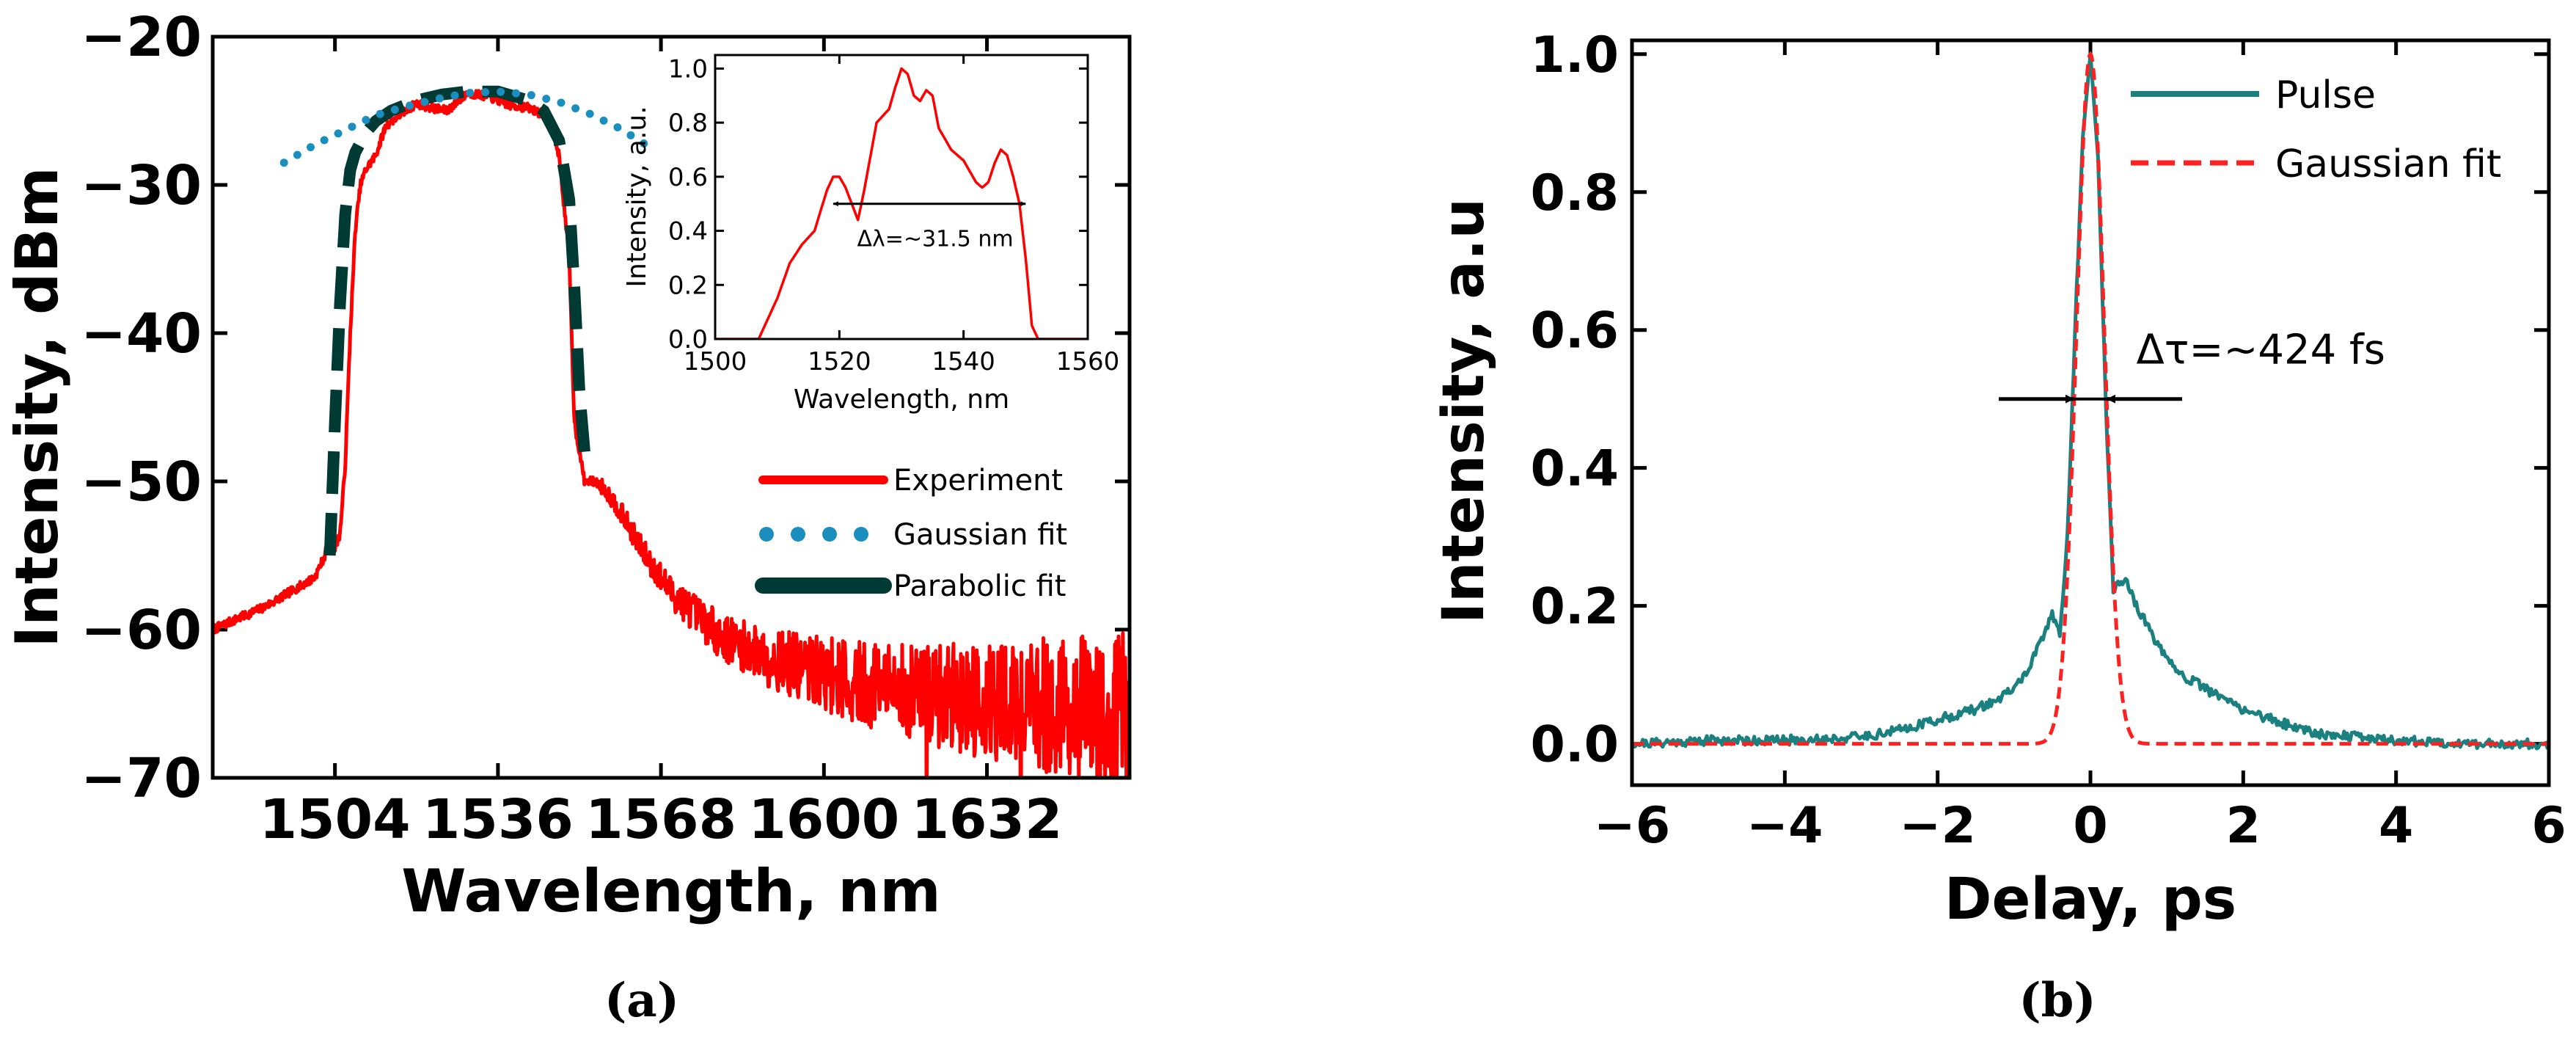 The height and width of the screenshot is (1042, 2576). Describe the element at coordinates (1088, 361) in the screenshot. I see `inset-x-tick-label: 1560` at that location.